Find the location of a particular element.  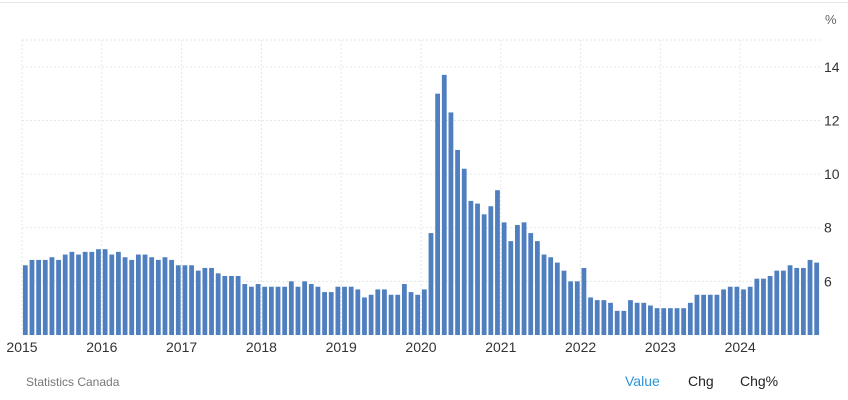

source-label: Statistics Canada is located at coordinates (73, 382).